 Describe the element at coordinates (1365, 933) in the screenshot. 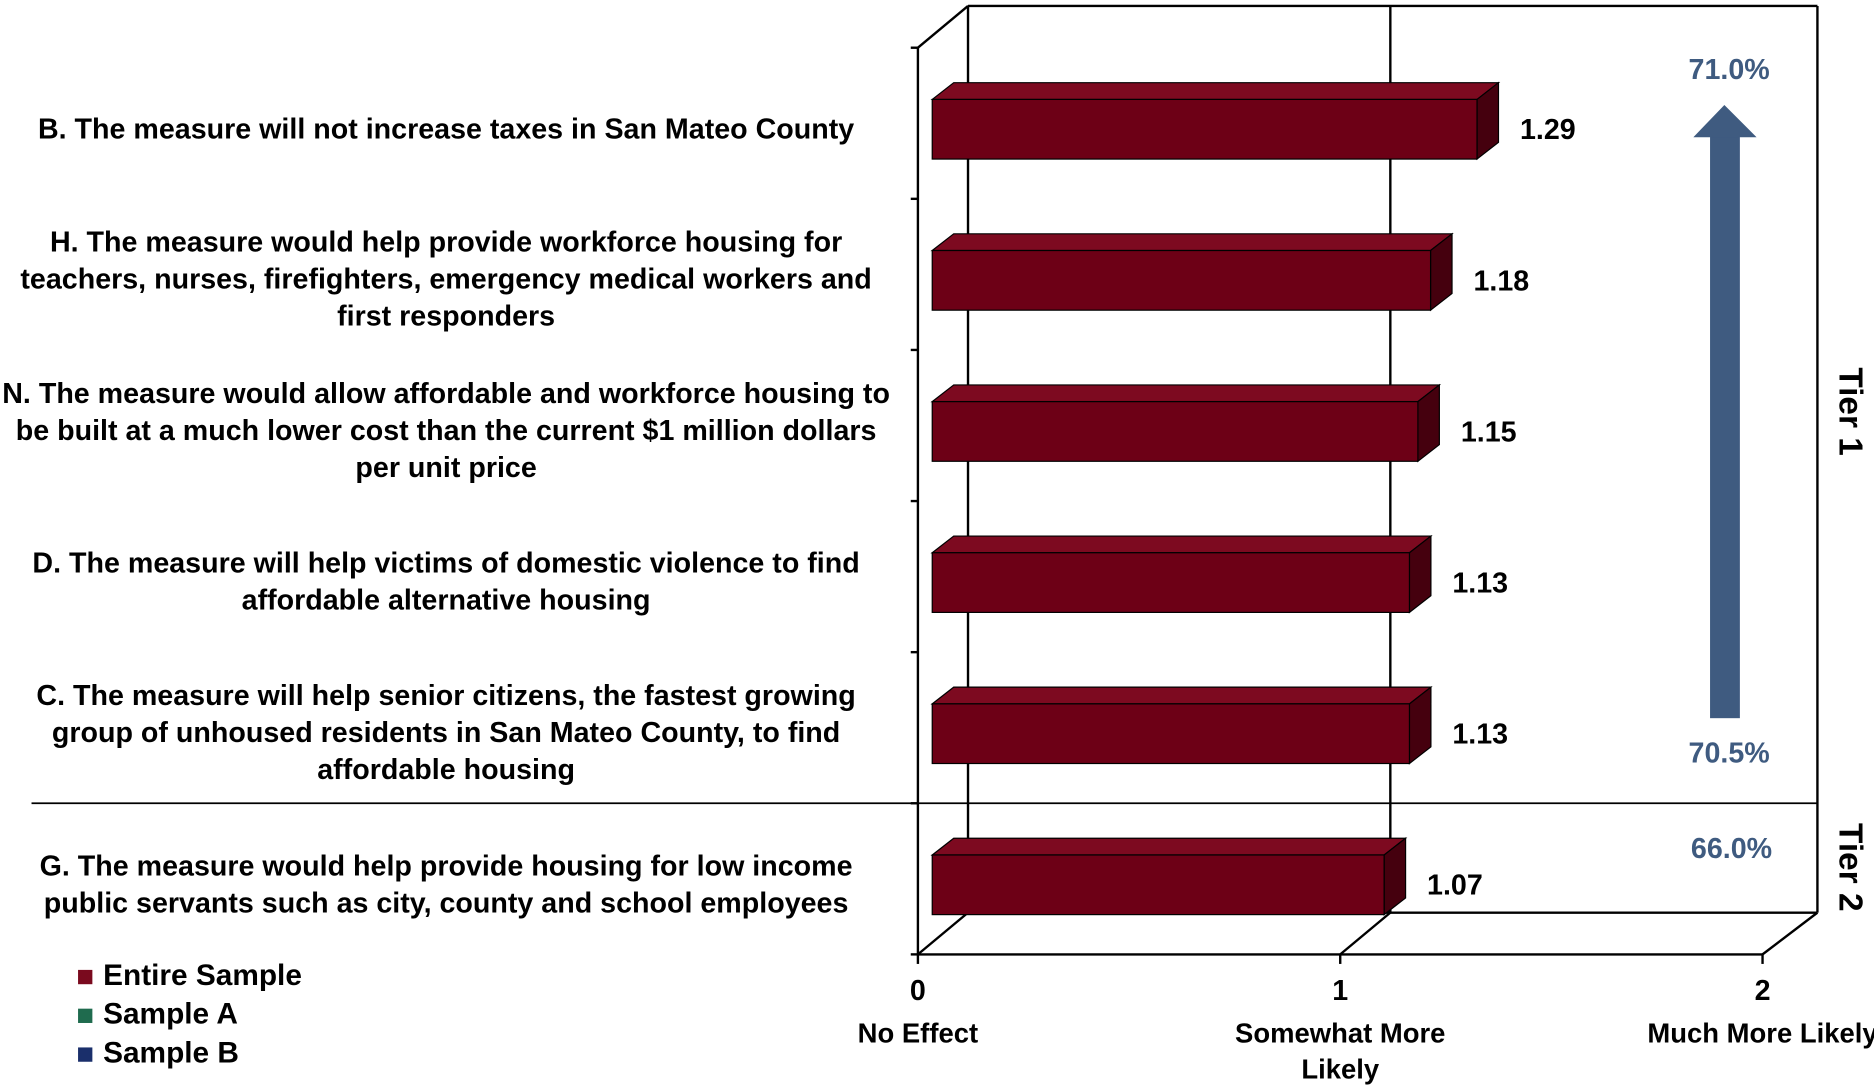

I see `grid-line` at that location.